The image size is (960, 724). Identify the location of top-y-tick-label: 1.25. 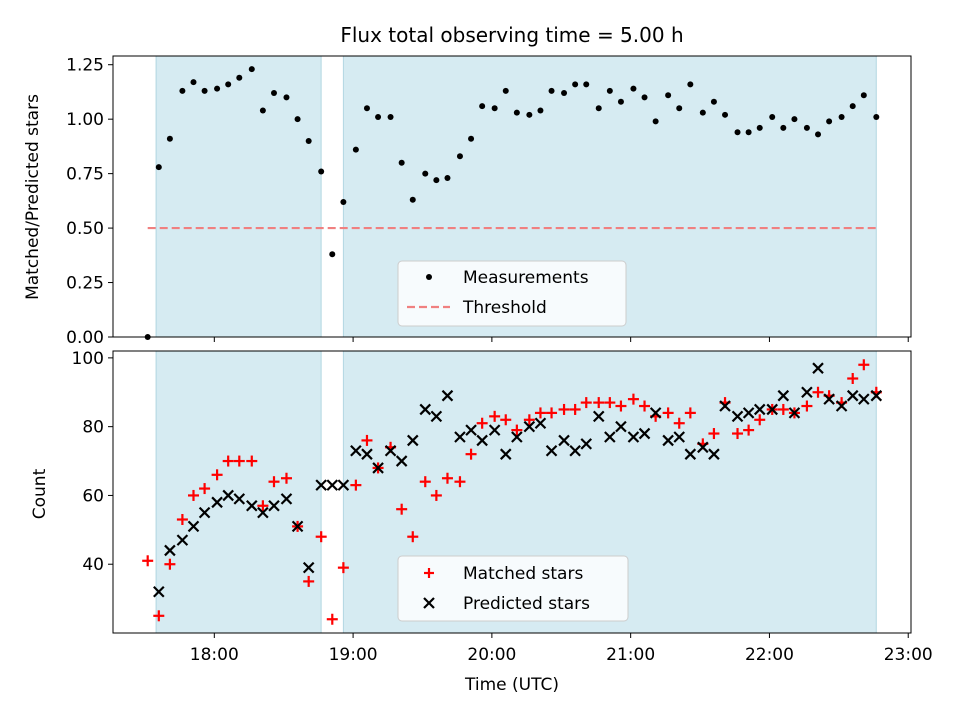
(85, 66).